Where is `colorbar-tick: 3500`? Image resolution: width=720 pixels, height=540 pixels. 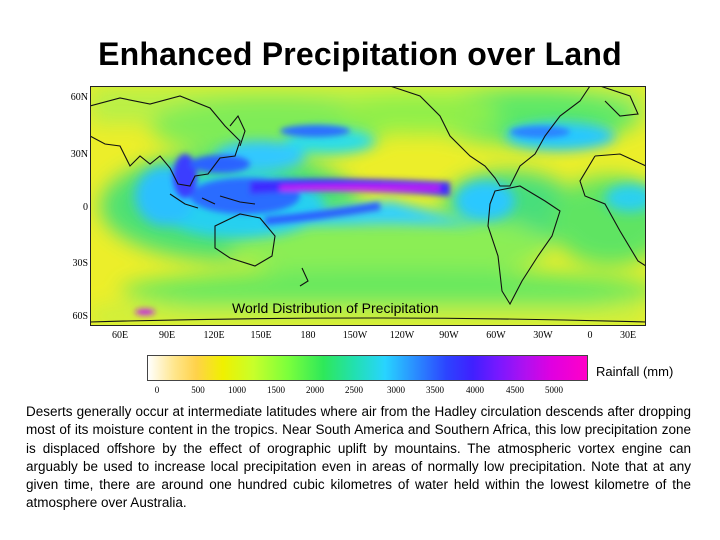 colorbar-tick: 3500 is located at coordinates (435, 390).